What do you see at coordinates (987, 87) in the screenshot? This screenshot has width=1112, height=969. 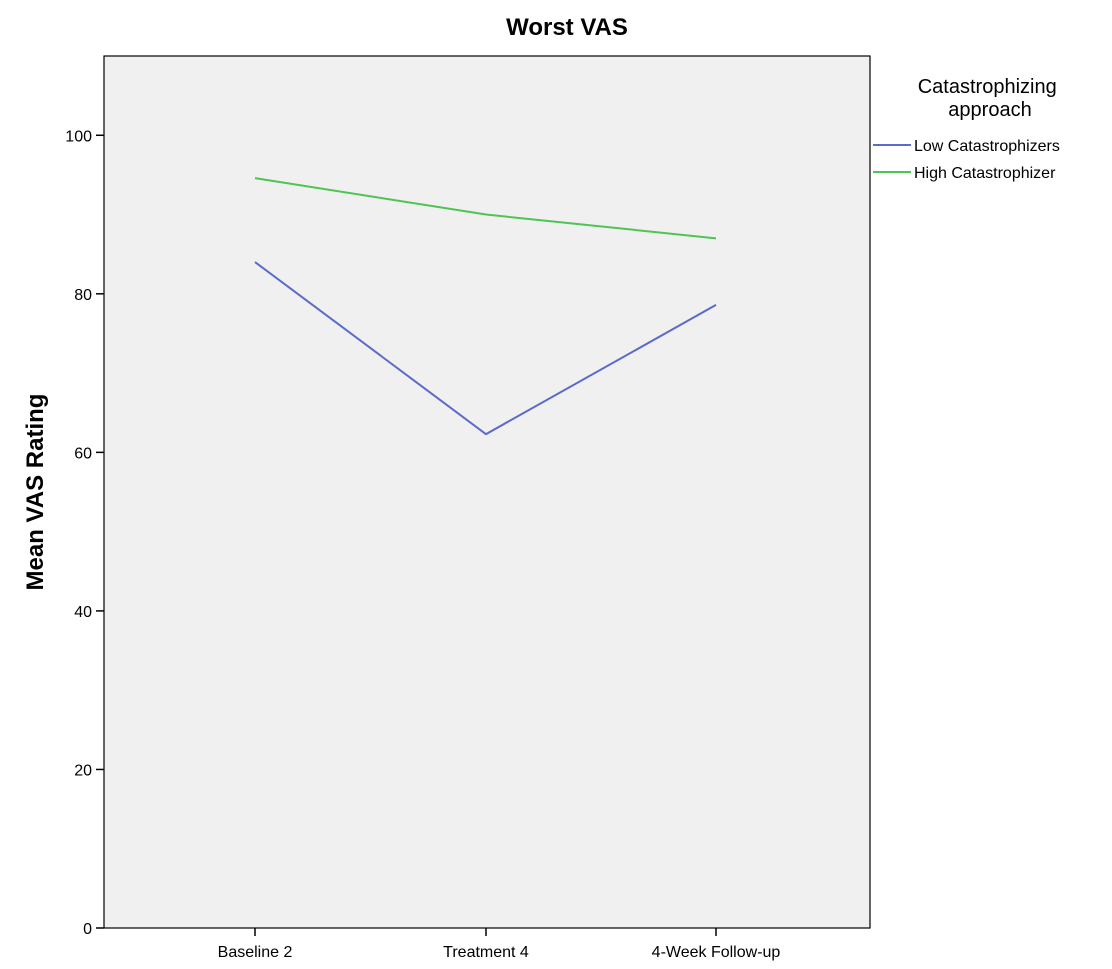 I see `legend-title-line-1: Catastrophizing` at bounding box center [987, 87].